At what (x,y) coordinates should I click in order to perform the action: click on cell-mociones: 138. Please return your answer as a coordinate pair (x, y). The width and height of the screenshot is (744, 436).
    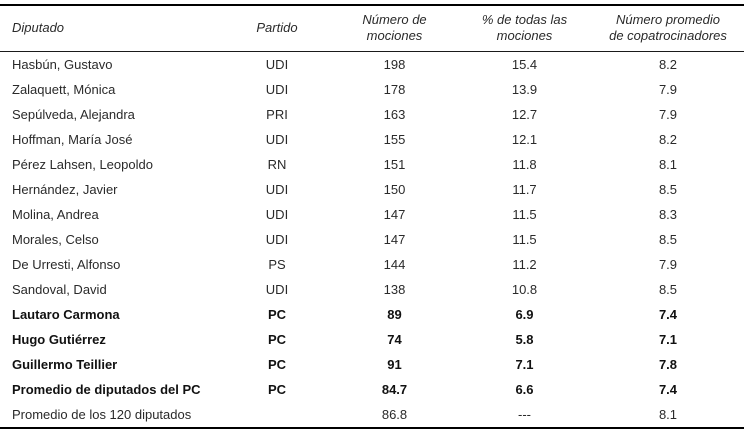
    Looking at the image, I should click on (394, 289).